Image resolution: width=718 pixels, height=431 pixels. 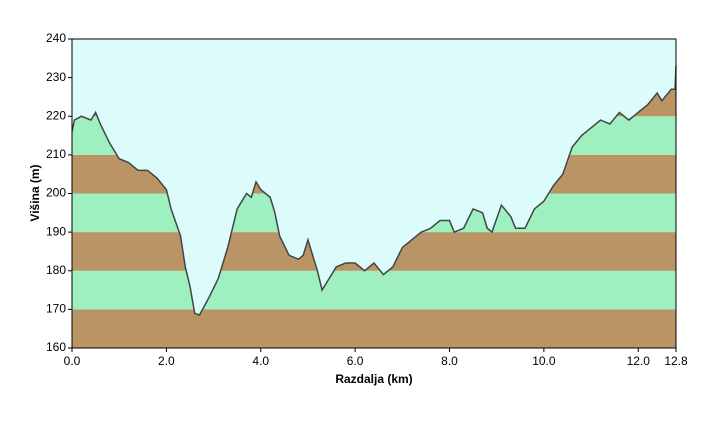 I want to click on y-tick-label: 240, so click(x=56, y=38).